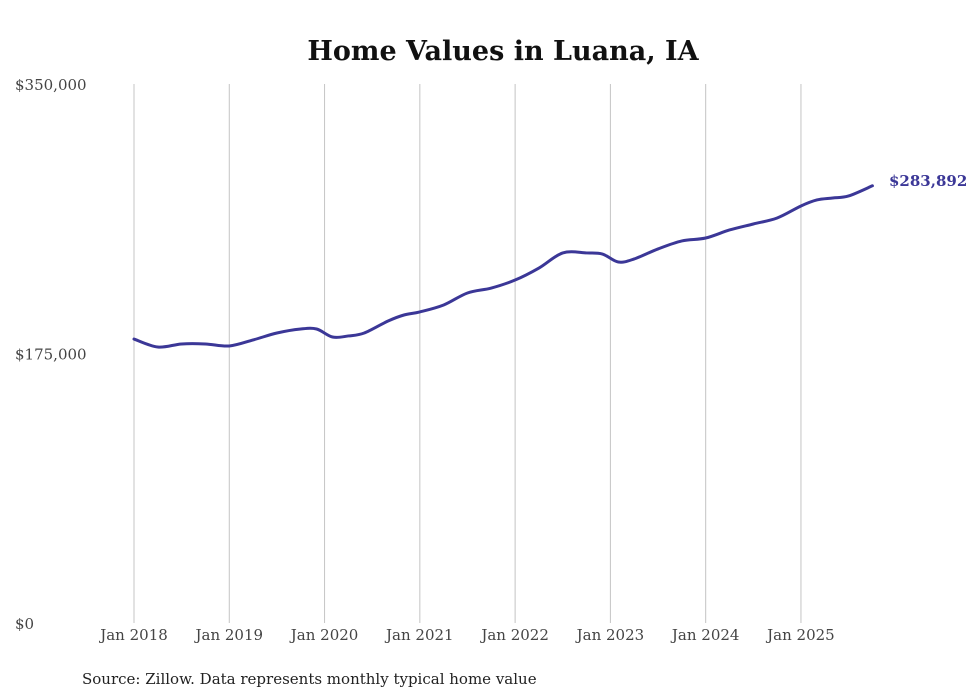 This screenshot has height=699, width=980. Describe the element at coordinates (324, 635) in the screenshot. I see `x-tick-label: Jan 2020` at that location.